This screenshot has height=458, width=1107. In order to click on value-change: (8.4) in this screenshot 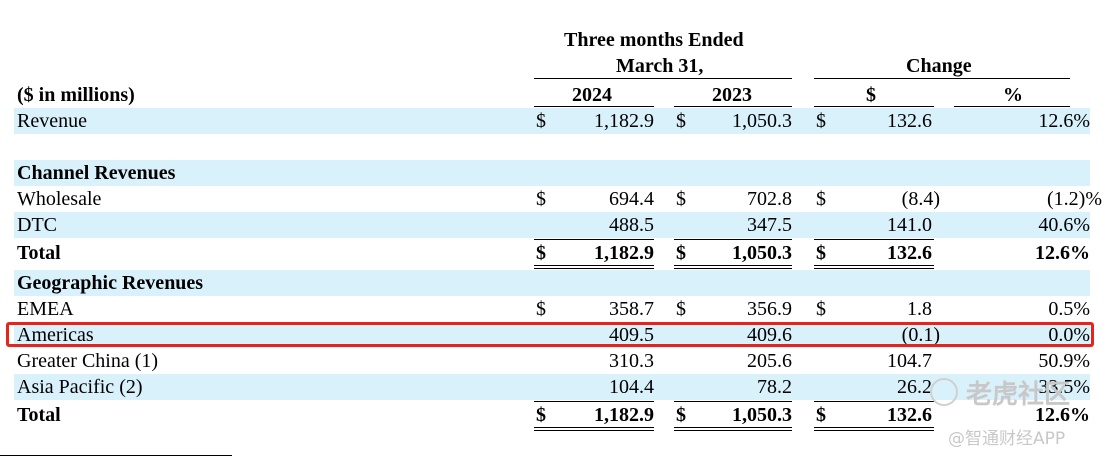, I will do `click(920, 199)`.